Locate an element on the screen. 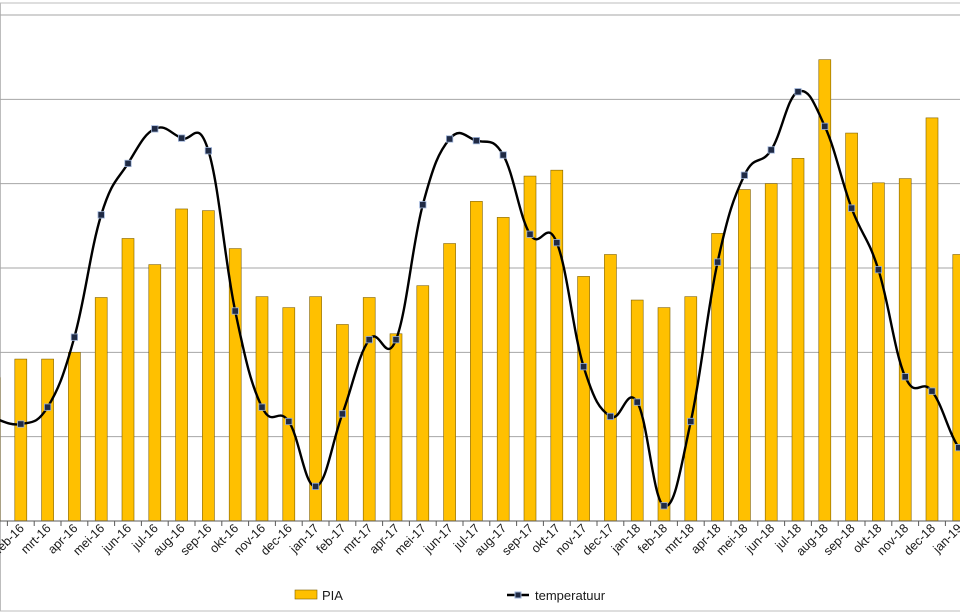 The image size is (960, 615). legend-temperature-marker is located at coordinates (518, 595).